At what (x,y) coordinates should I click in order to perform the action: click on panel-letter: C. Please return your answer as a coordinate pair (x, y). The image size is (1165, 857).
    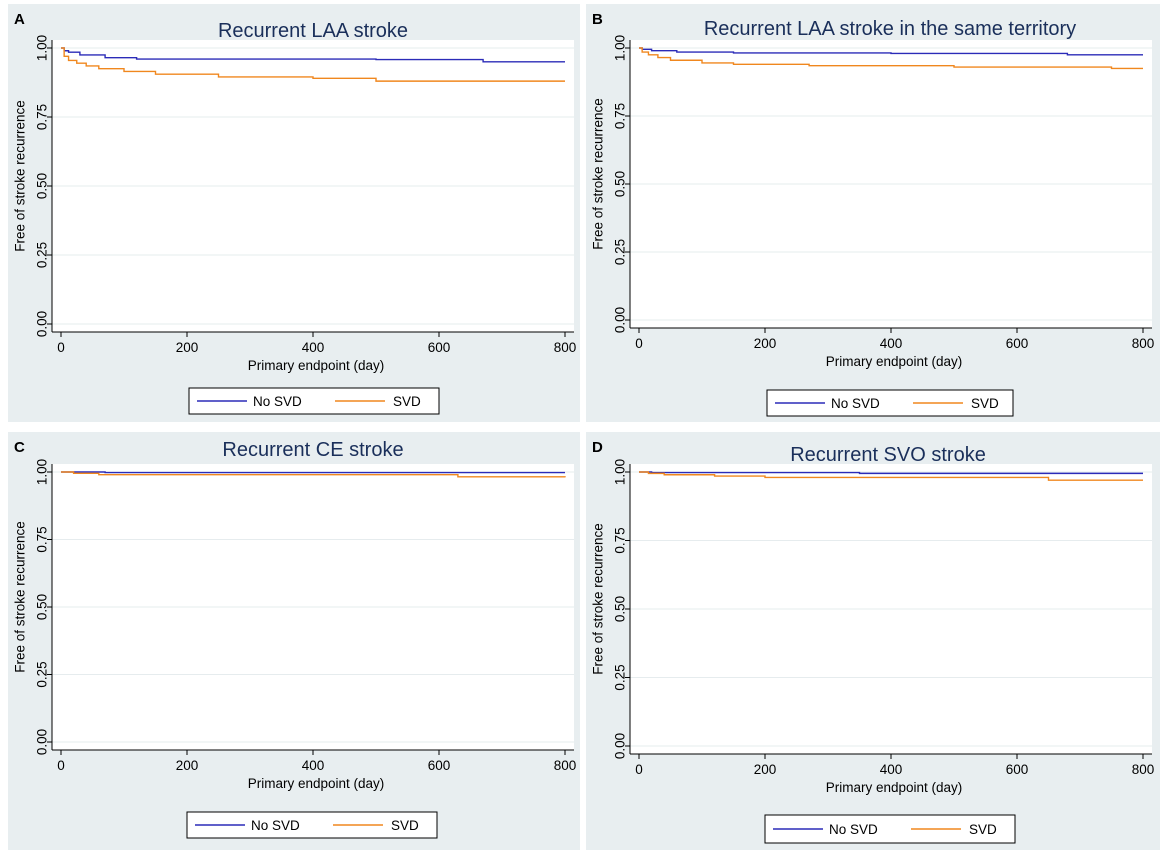
    Looking at the image, I should click on (19, 447).